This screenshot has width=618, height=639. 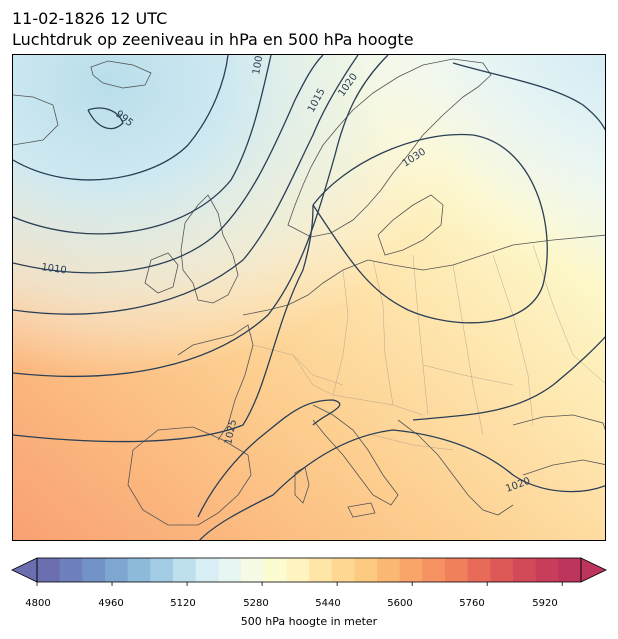 I want to click on black-sea-coast, so click(x=558, y=445).